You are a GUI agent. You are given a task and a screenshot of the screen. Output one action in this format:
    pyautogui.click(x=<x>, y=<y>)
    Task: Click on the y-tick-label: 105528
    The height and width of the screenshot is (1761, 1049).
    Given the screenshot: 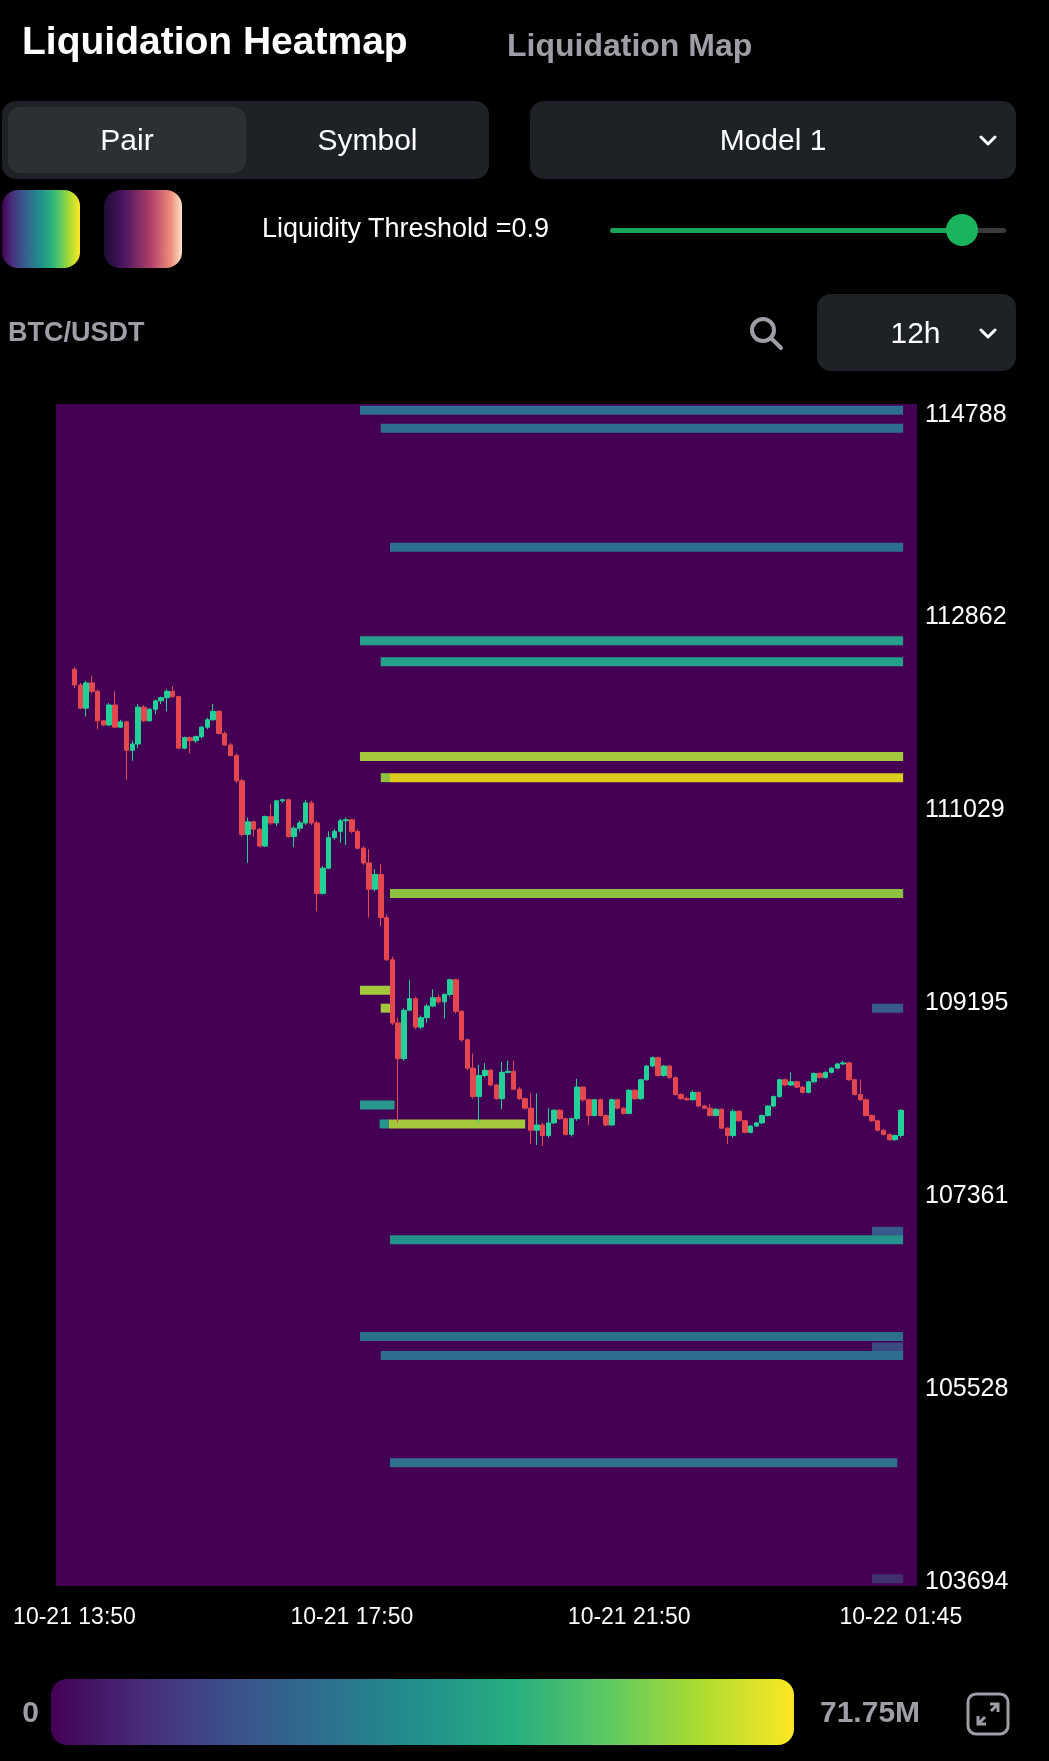 What is the action you would take?
    pyautogui.click(x=967, y=1387)
    